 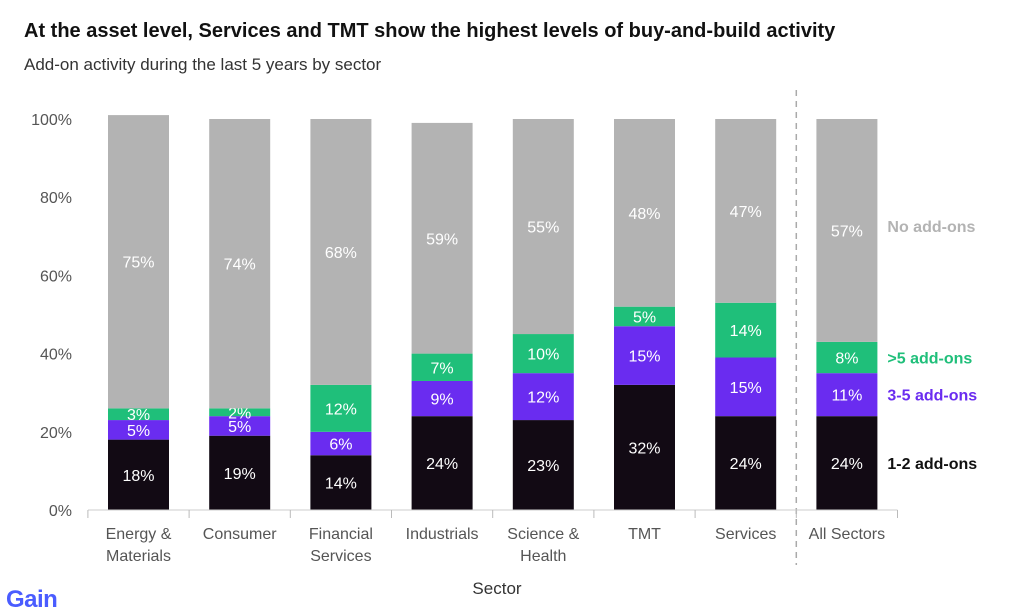 I want to click on y-tick-label: 60%, so click(x=56, y=276).